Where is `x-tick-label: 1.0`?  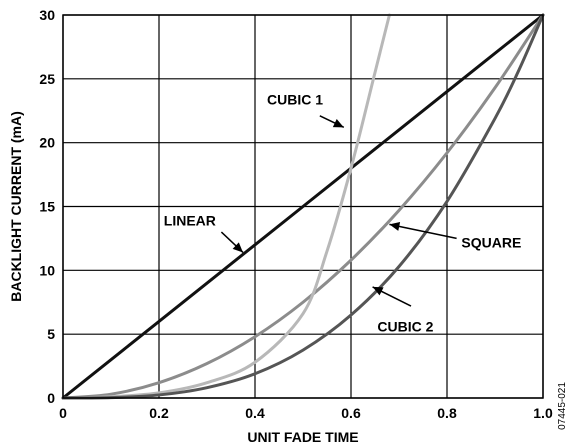 x-tick-label: 1.0 is located at coordinates (543, 413).